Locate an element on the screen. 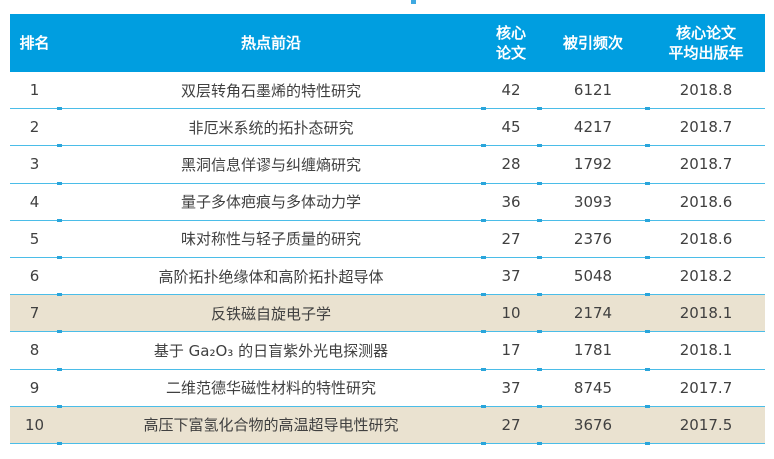 This screenshot has height=459, width=774. table-row: 9 二维范德华磁性材料的特性研究 37 8745 2017.7 is located at coordinates (387, 388).